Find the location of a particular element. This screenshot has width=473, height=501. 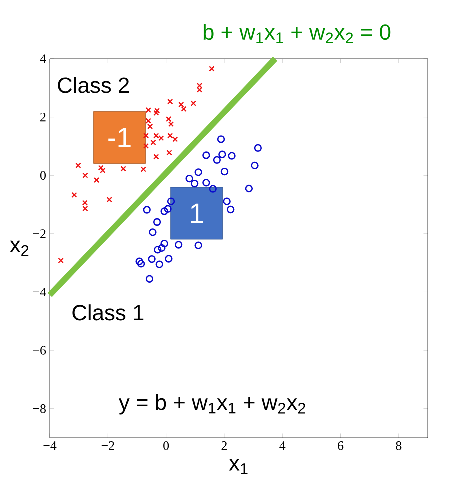

annotation: Class 2 is located at coordinates (94, 85).